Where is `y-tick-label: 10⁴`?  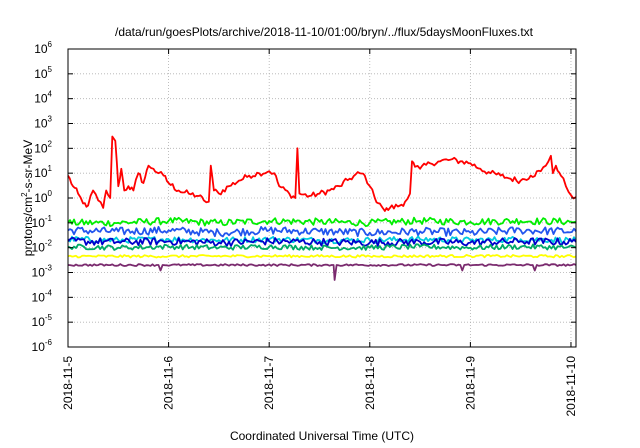
y-tick-label: 10⁴ is located at coordinates (43, 98).